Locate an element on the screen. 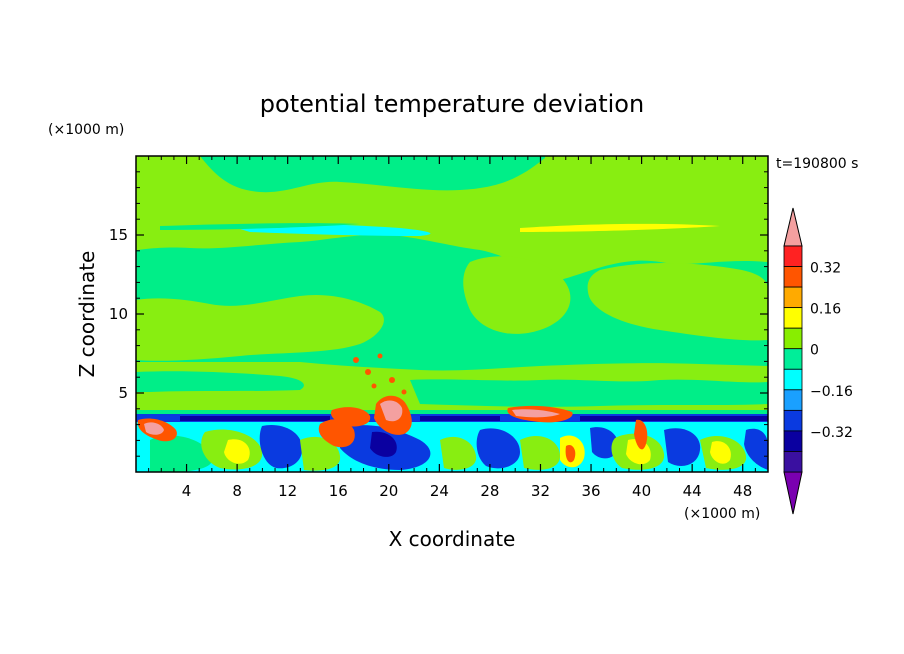 The height and width of the screenshot is (654, 904). chart-title: potential temperature deviation is located at coordinates (452, 104).